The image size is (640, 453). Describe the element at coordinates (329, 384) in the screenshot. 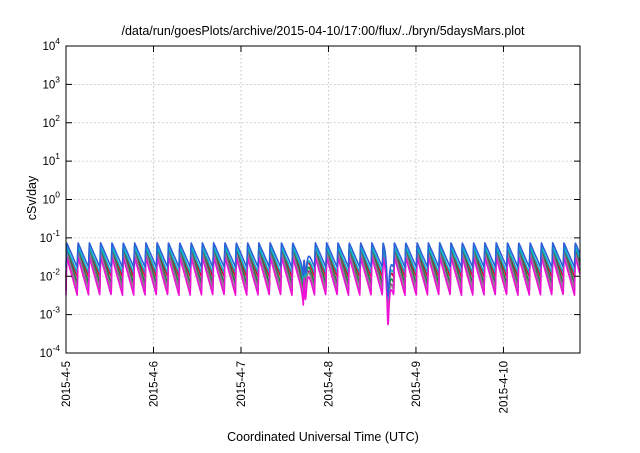

I see `x-tick-label: 2015-4-8` at that location.